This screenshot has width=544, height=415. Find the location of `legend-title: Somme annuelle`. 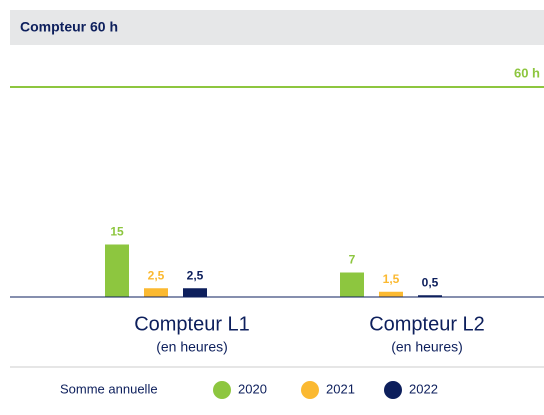

legend-title: Somme annuelle is located at coordinates (109, 388).